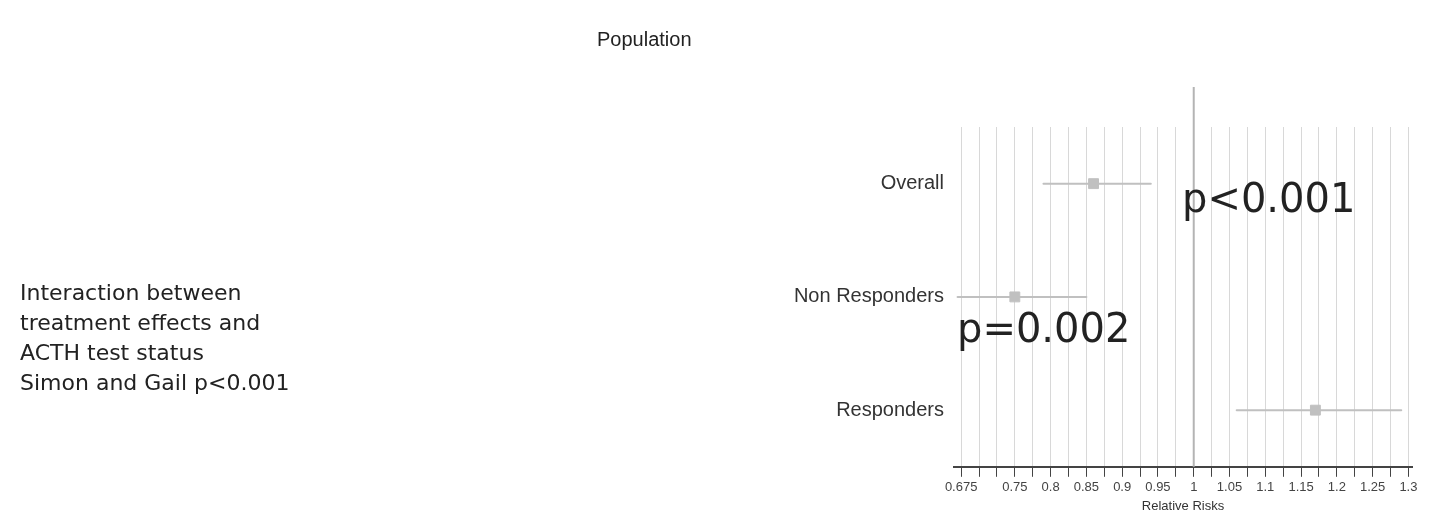 The width and height of the screenshot is (1430, 518). I want to click on x-tick-label: 1.15, so click(1301, 487).